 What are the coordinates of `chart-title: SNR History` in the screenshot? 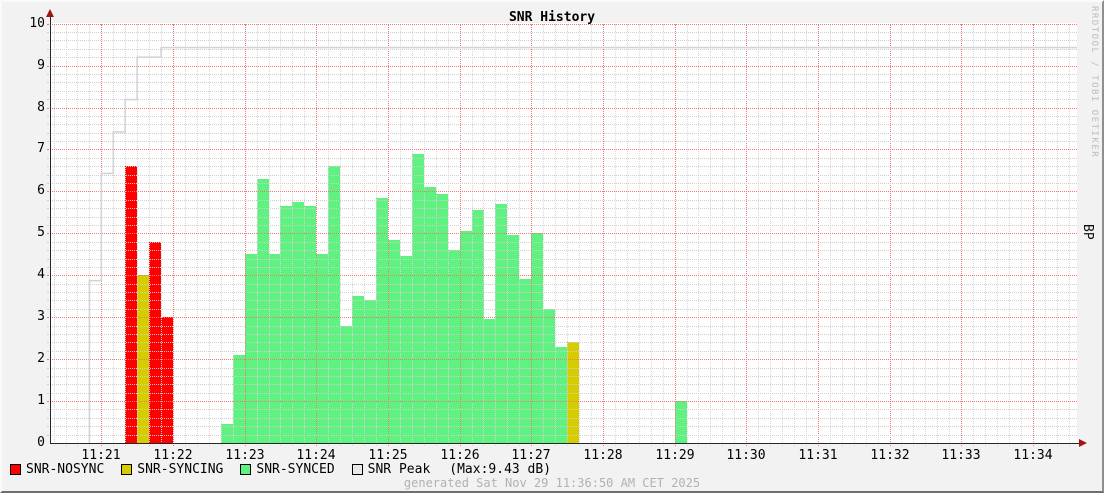 It's located at (552, 17).